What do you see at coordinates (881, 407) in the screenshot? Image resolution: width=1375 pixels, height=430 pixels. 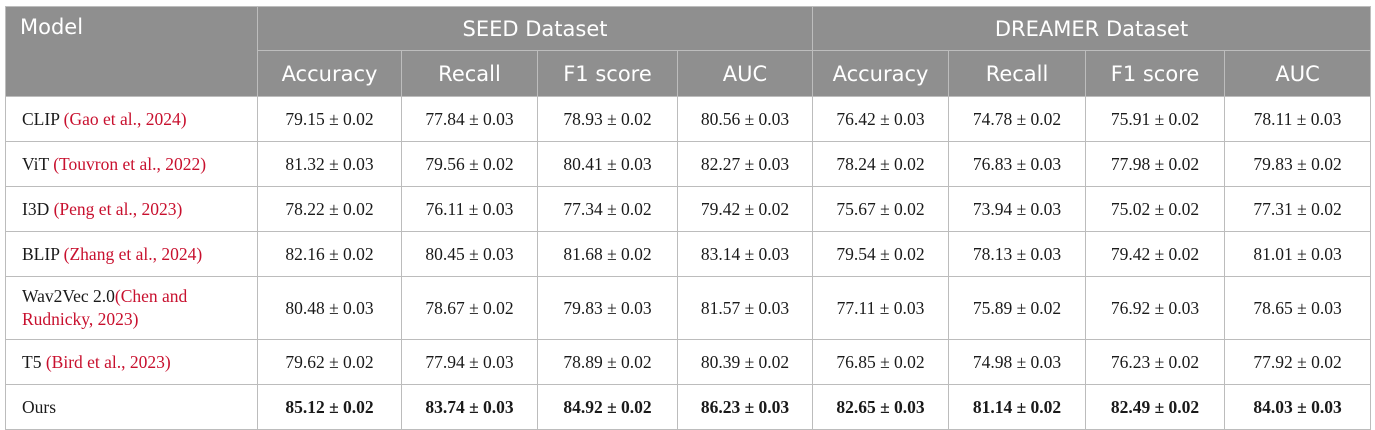 I see `value-cell: 82.65 ± 0.03` at bounding box center [881, 407].